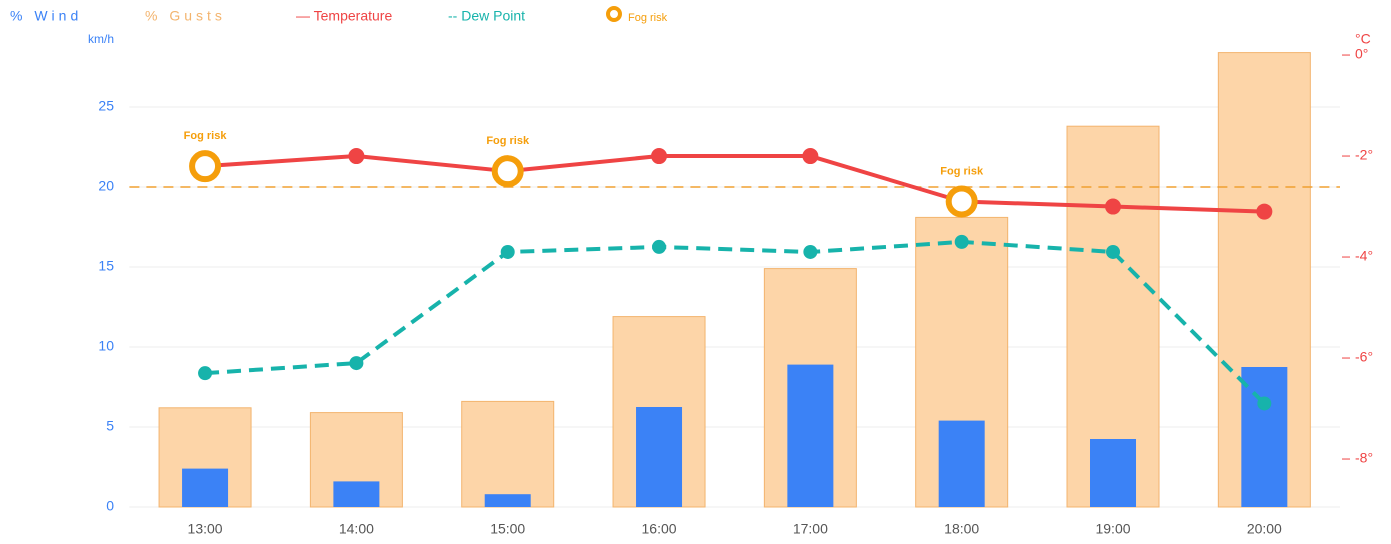  Describe the element at coordinates (110, 506) in the screenshot. I see `y-tick-label: 0` at that location.